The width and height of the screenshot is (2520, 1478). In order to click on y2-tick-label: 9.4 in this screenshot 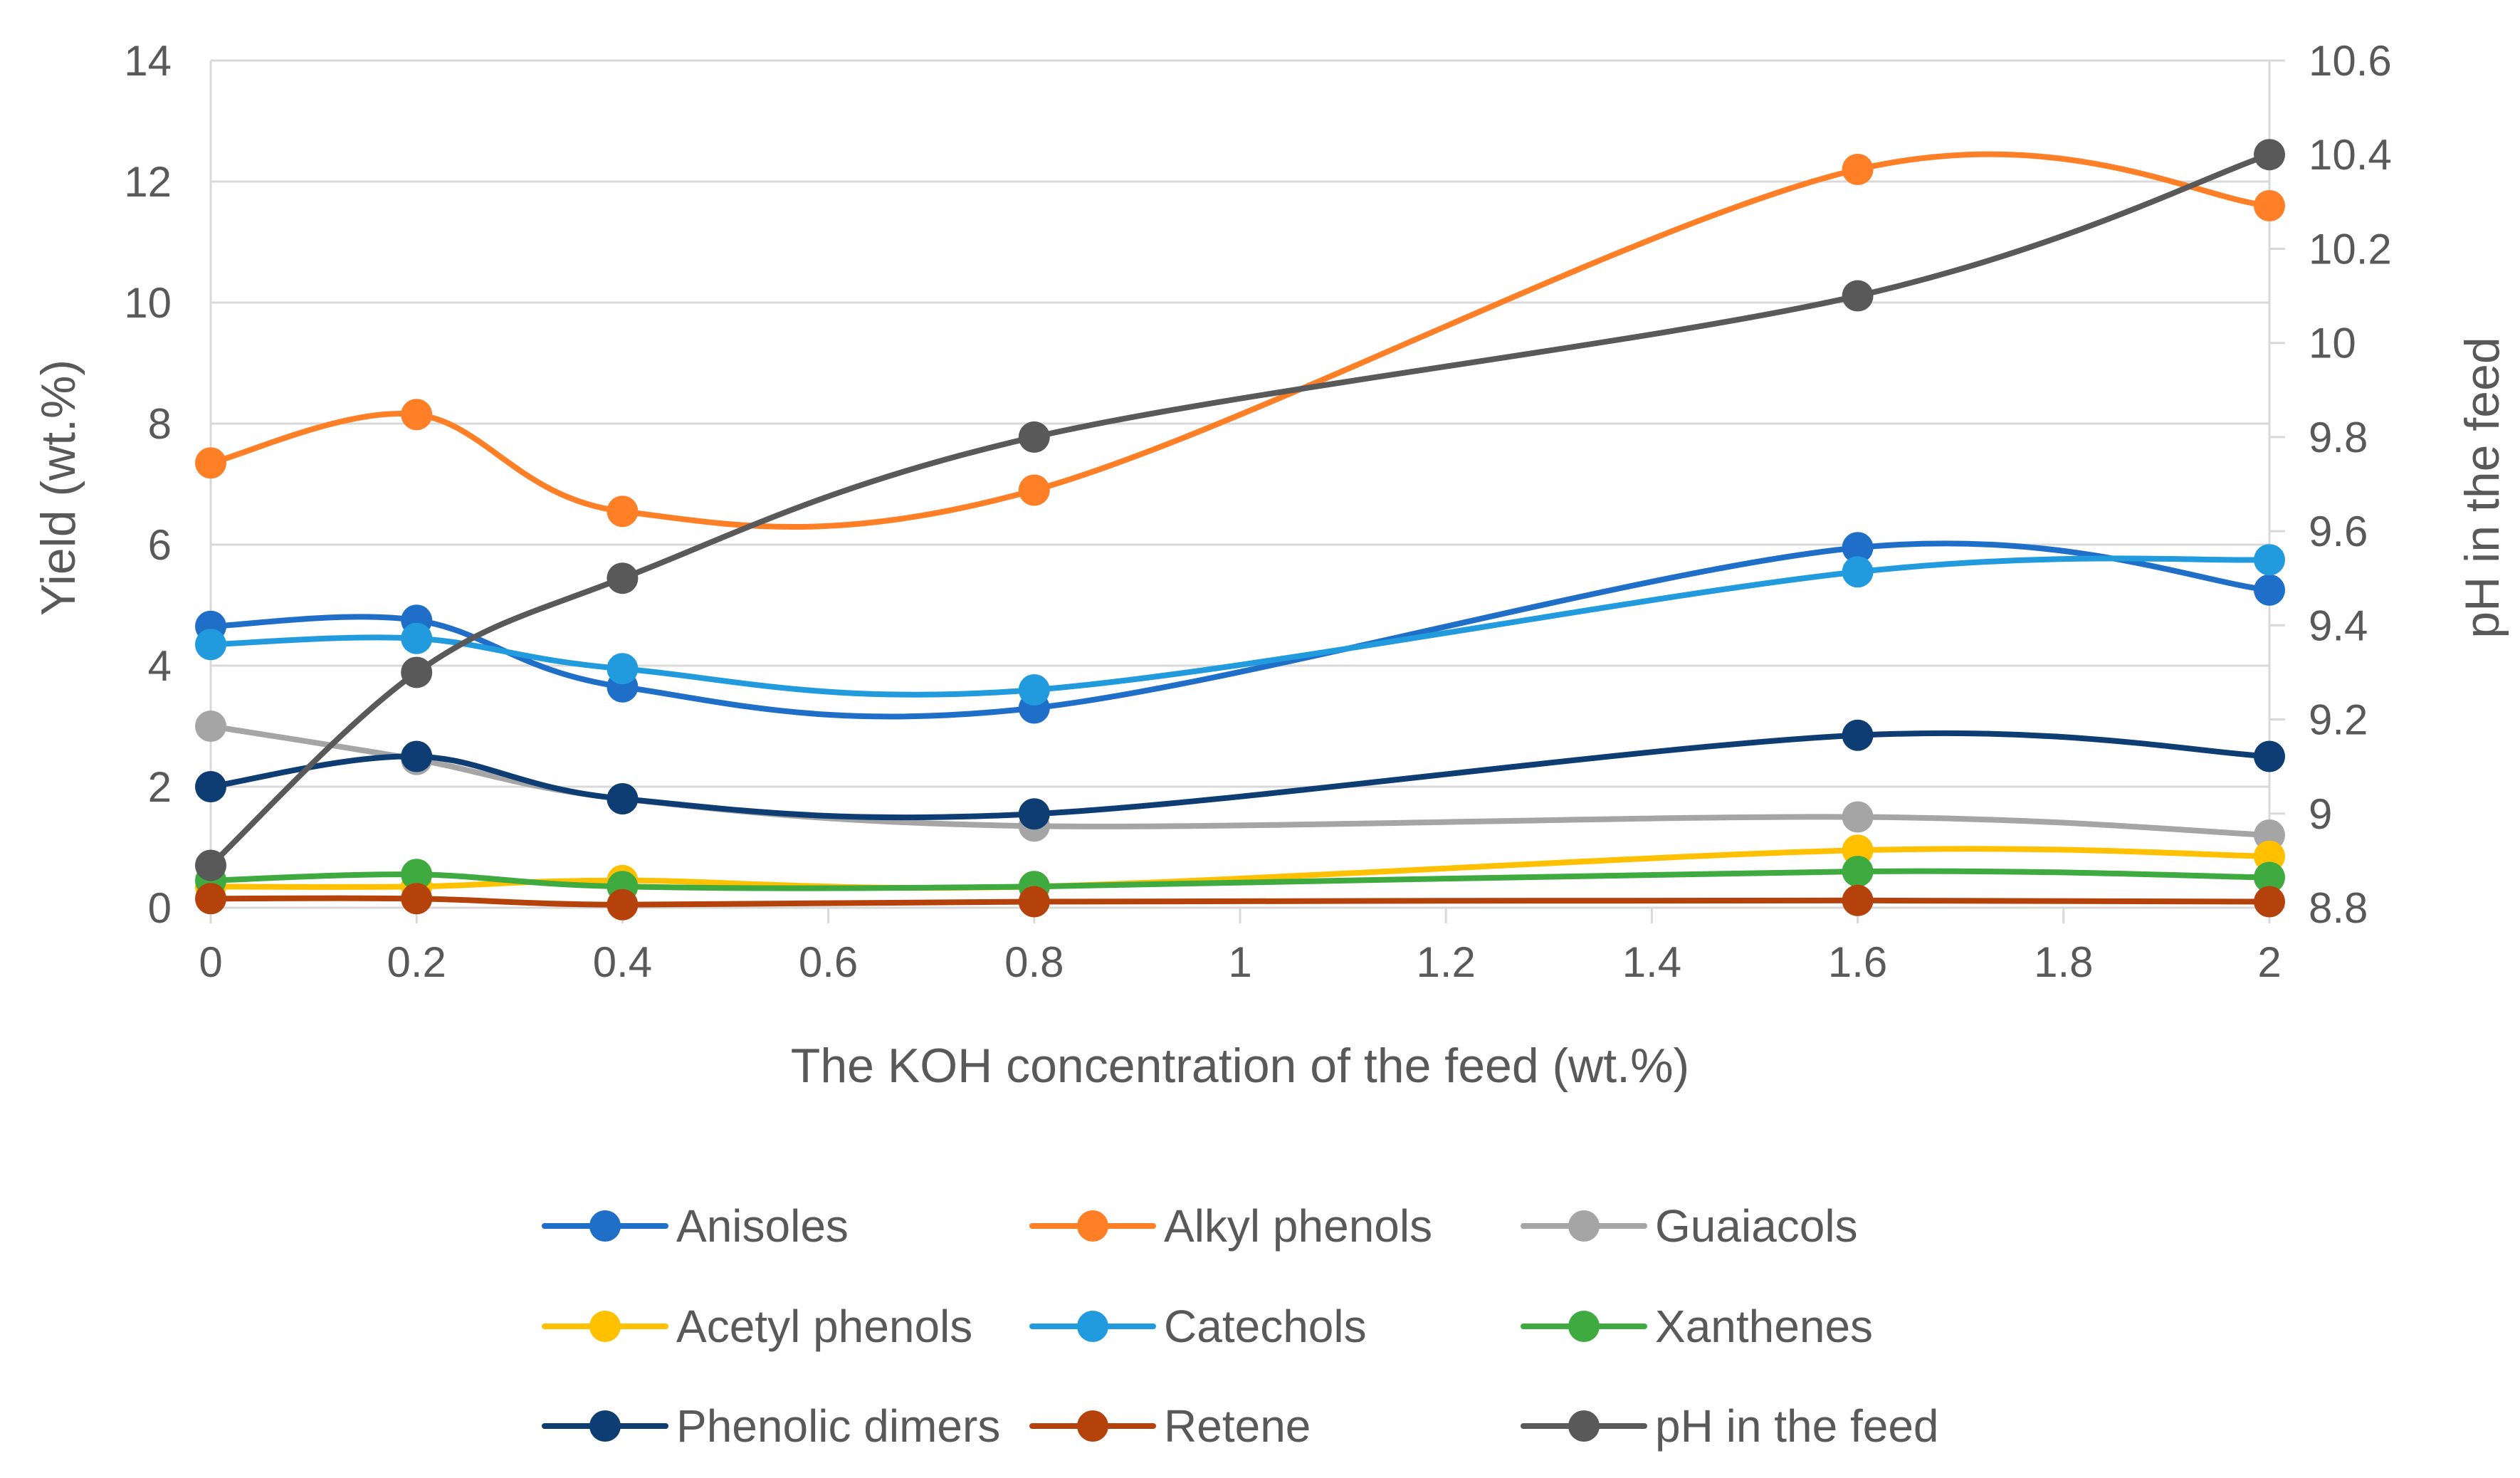, I will do `click(2338, 625)`.